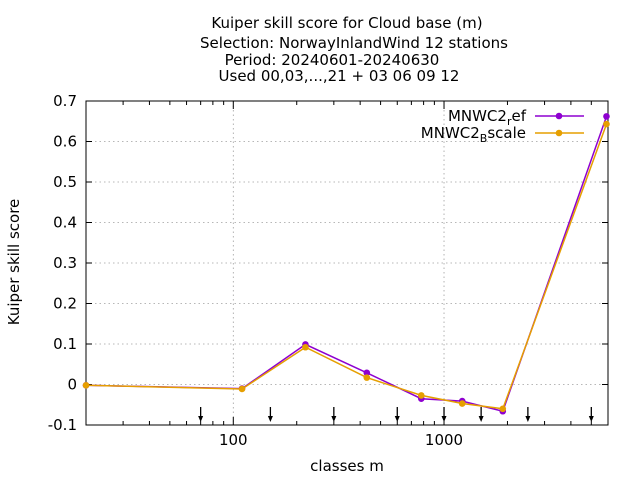 The height and width of the screenshot is (480, 640). I want to click on y-tick-label: 0.7, so click(65, 101).